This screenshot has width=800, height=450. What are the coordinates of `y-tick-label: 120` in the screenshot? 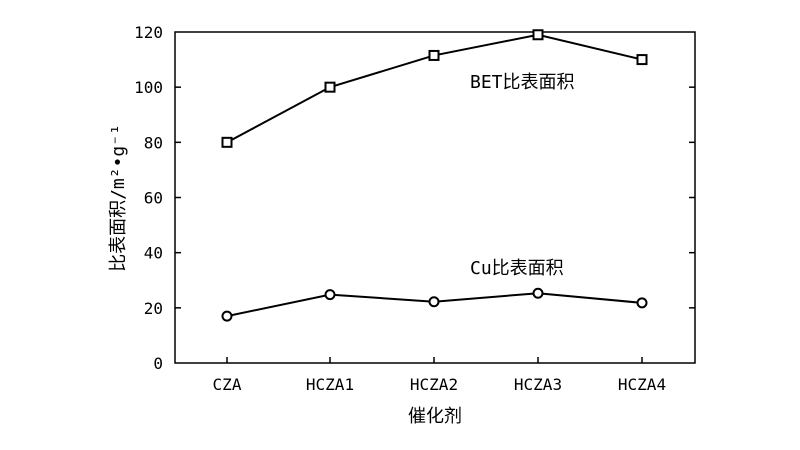 It's located at (148, 32).